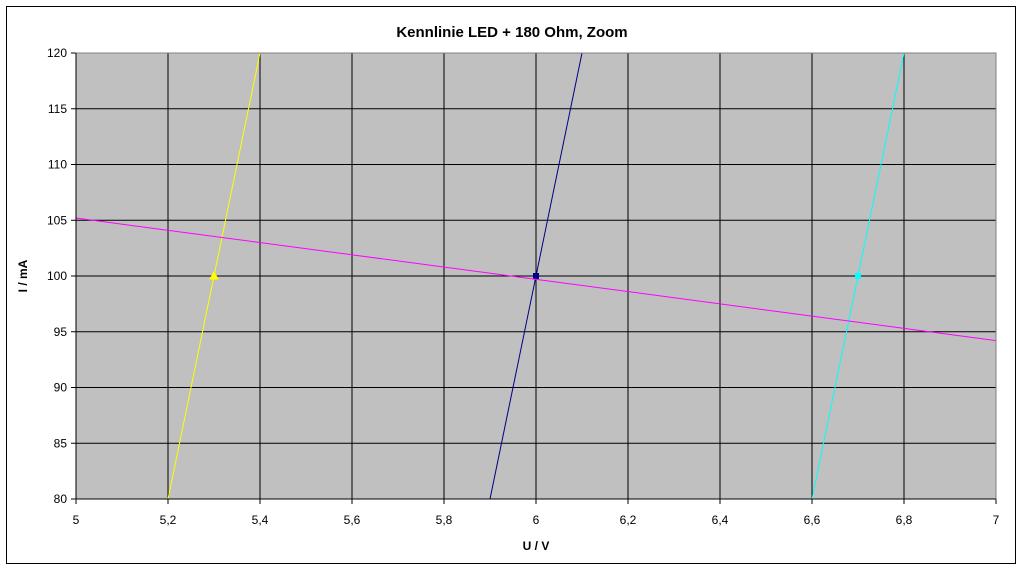  What do you see at coordinates (352, 520) in the screenshot?
I see `x-tick-label: 5,6` at bounding box center [352, 520].